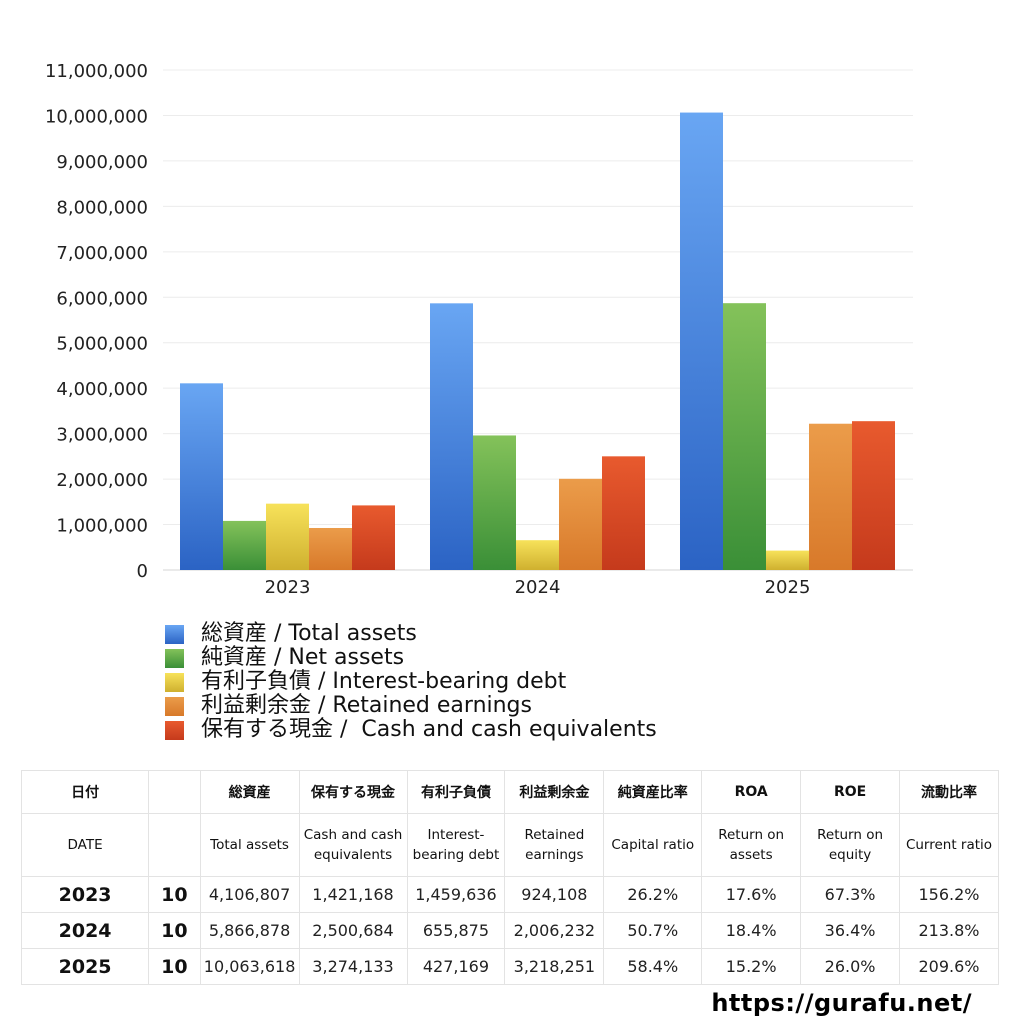 The width and height of the screenshot is (1024, 1024). Describe the element at coordinates (85, 966) in the screenshot. I see `table-cell-year: 2025` at that location.